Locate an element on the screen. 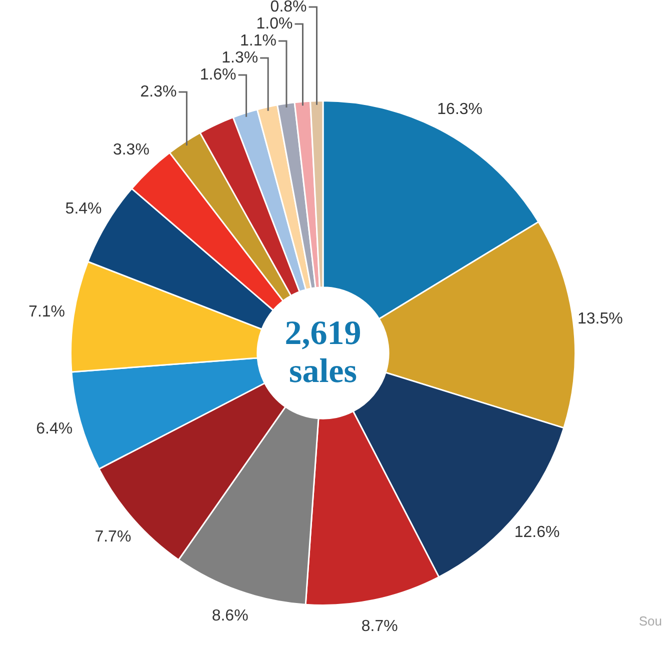  text: Sou is located at coordinates (650, 621).